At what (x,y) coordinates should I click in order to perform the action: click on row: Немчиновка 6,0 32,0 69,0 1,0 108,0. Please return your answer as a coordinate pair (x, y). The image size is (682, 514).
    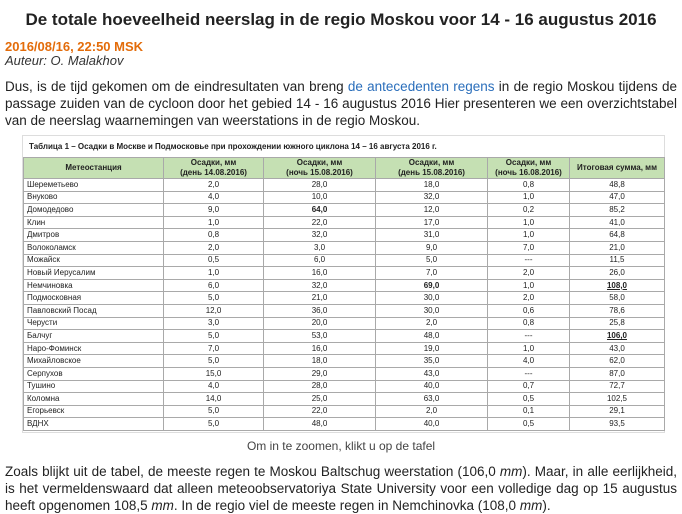
    Looking at the image, I should click on (344, 285).